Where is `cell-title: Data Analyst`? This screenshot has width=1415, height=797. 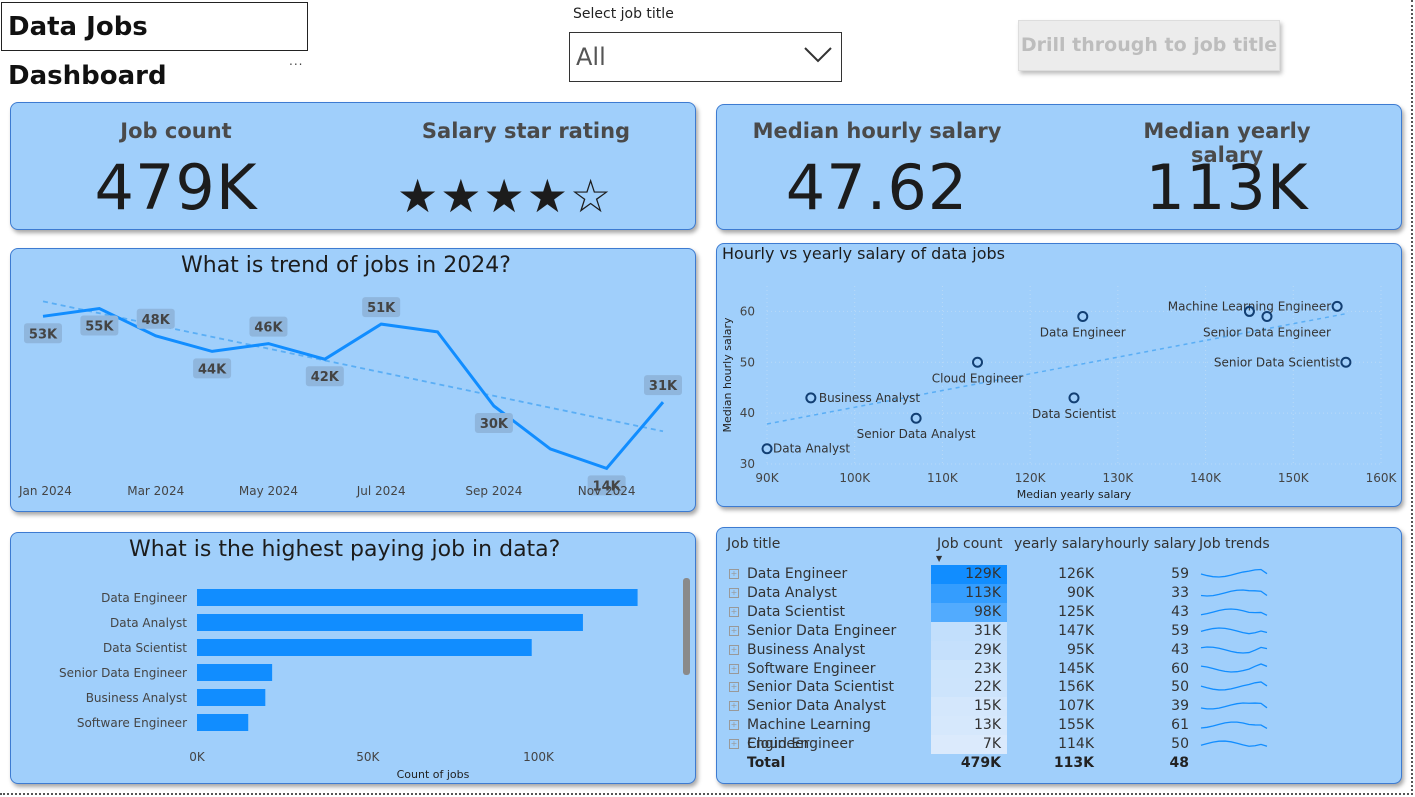
cell-title: Data Analyst is located at coordinates (792, 592).